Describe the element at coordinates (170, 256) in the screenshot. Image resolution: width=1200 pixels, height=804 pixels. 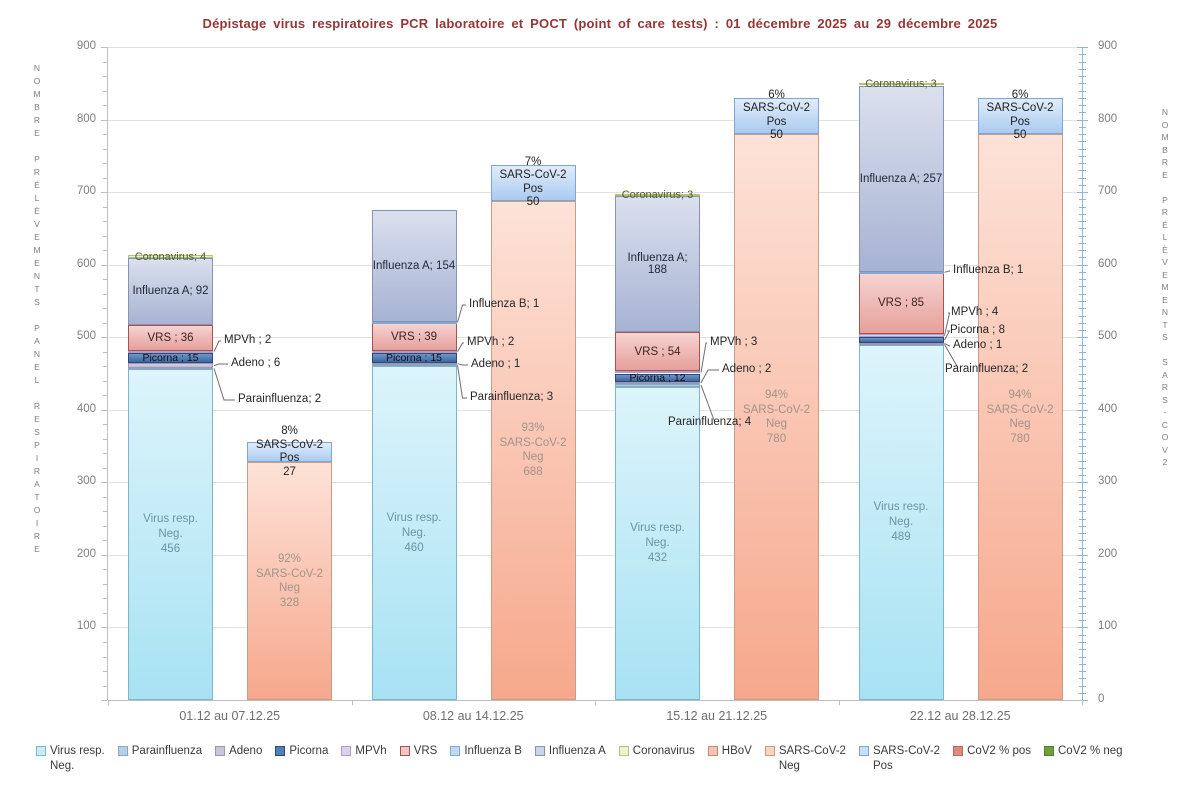
I see `bar-label-coronavirus: Coronavirus; 4` at that location.